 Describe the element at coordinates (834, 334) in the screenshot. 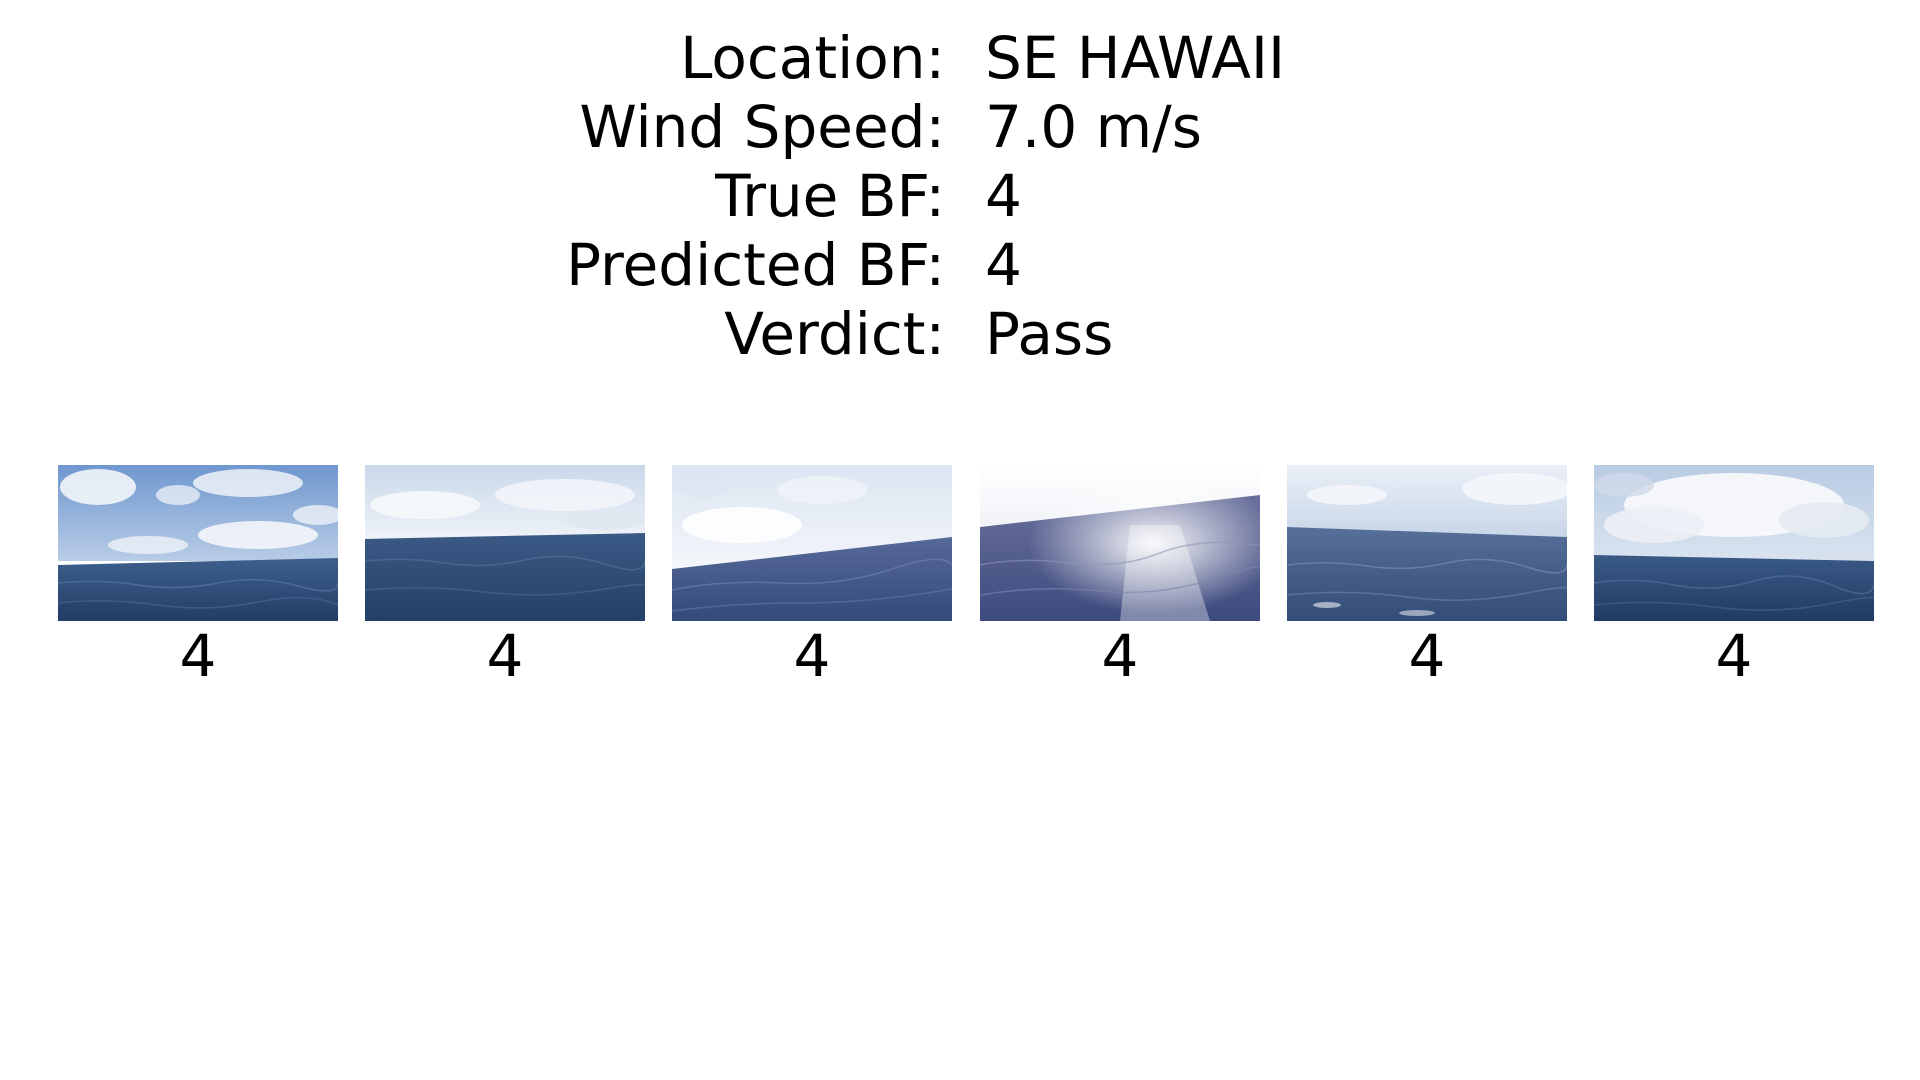

I see `verdict-label: Verdict:` at that location.